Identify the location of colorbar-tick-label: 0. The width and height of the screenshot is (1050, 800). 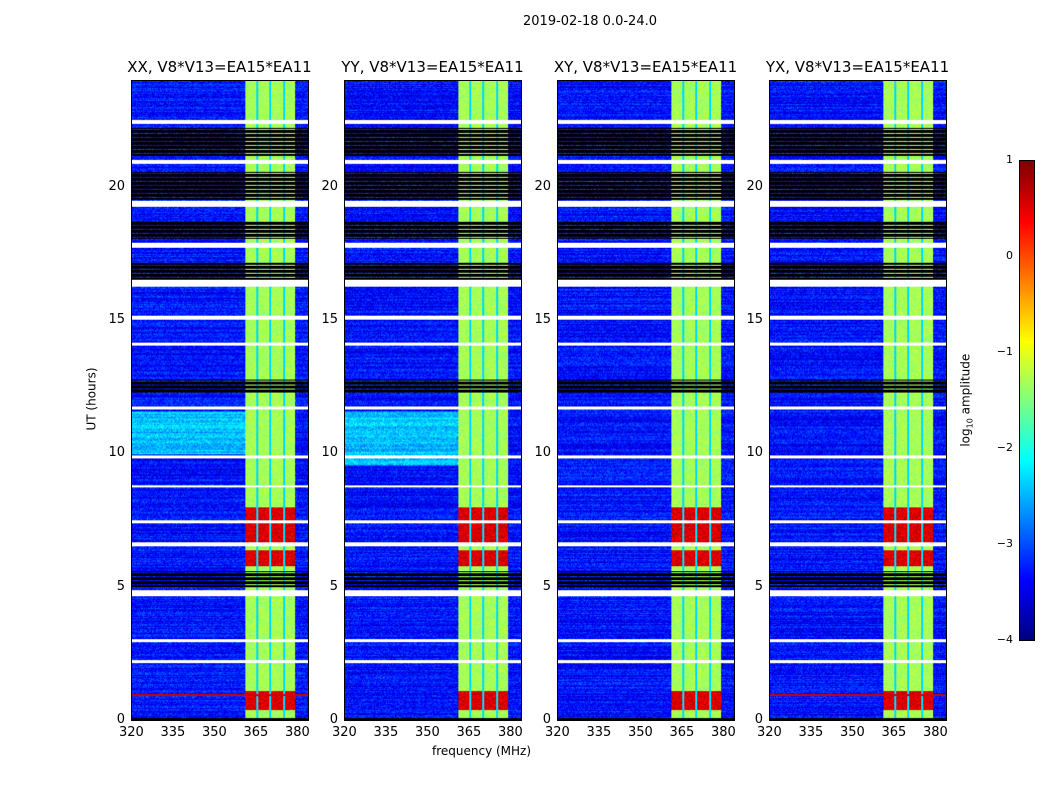
(1009, 255).